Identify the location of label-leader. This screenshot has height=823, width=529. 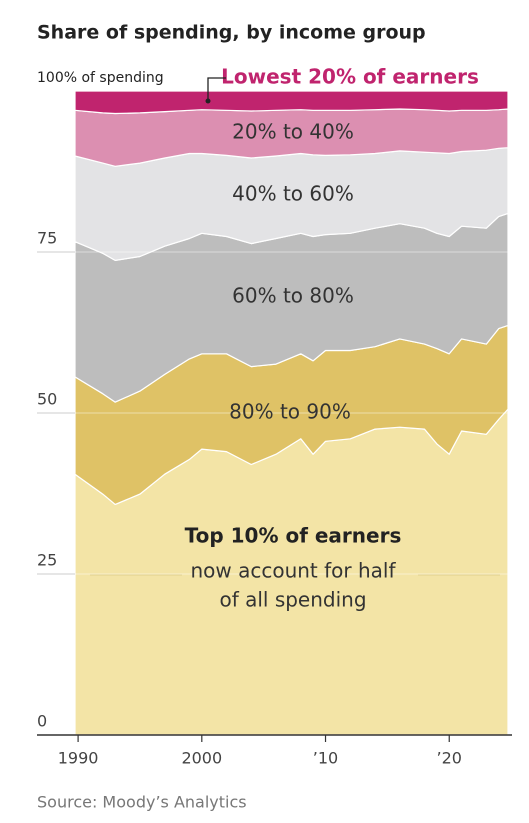
(216, 89).